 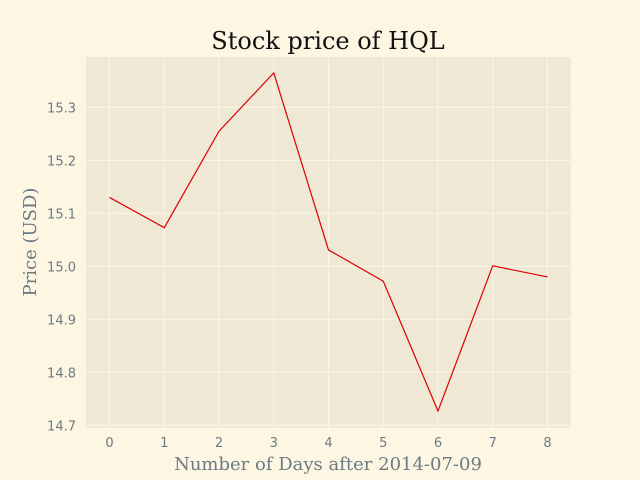 I want to click on x-tick-label: 5, so click(x=383, y=443).